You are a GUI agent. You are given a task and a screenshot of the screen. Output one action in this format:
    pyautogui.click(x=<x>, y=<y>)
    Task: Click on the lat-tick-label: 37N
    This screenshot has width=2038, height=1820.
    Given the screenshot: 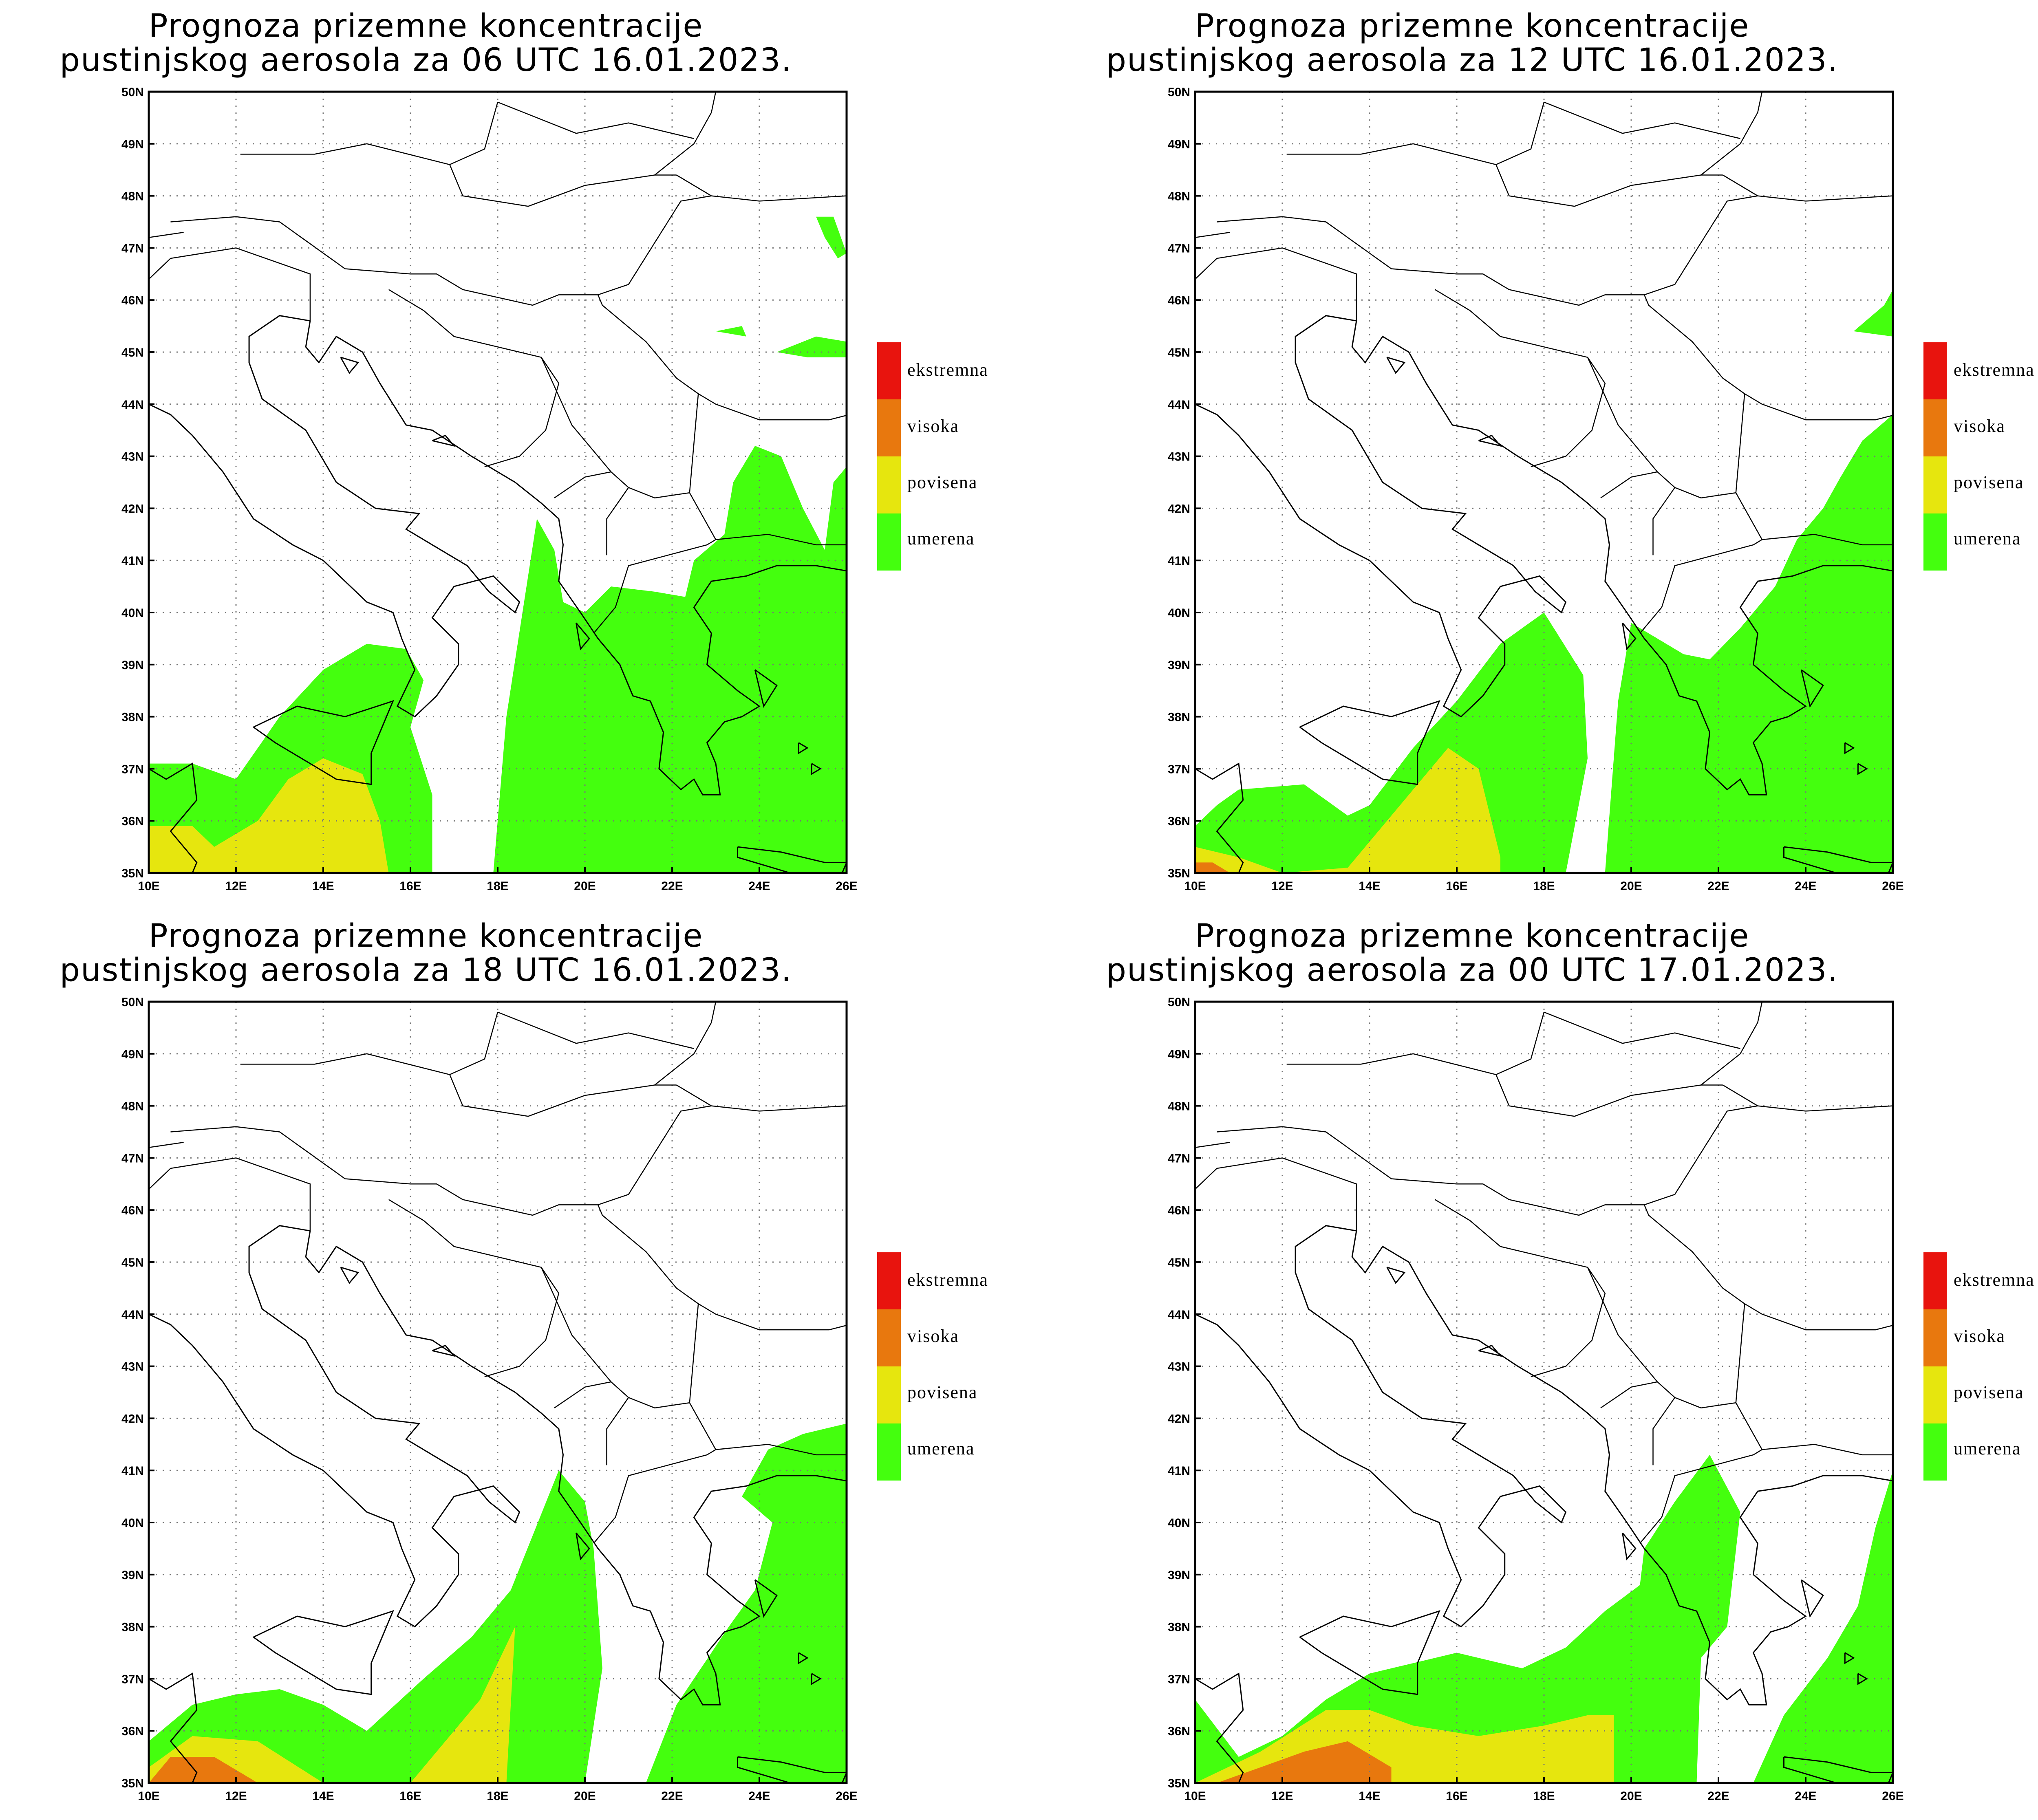 What is the action you would take?
    pyautogui.click(x=1179, y=769)
    